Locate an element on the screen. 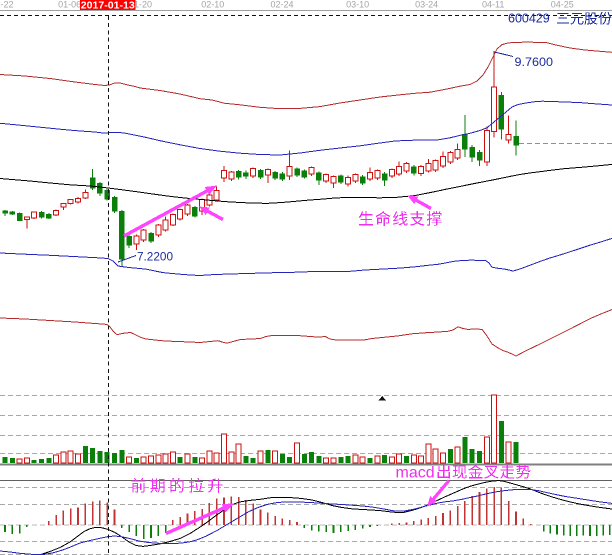 The height and width of the screenshot is (555, 612). svg-text: 7.2200 is located at coordinates (155, 258).